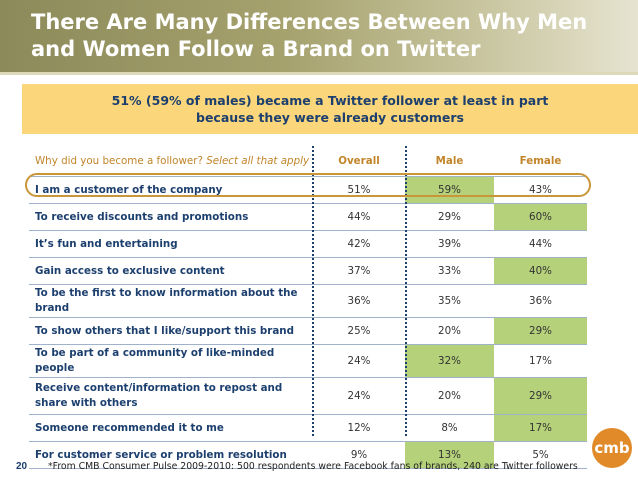  I want to click on overall-cell: 12%, so click(359, 428).